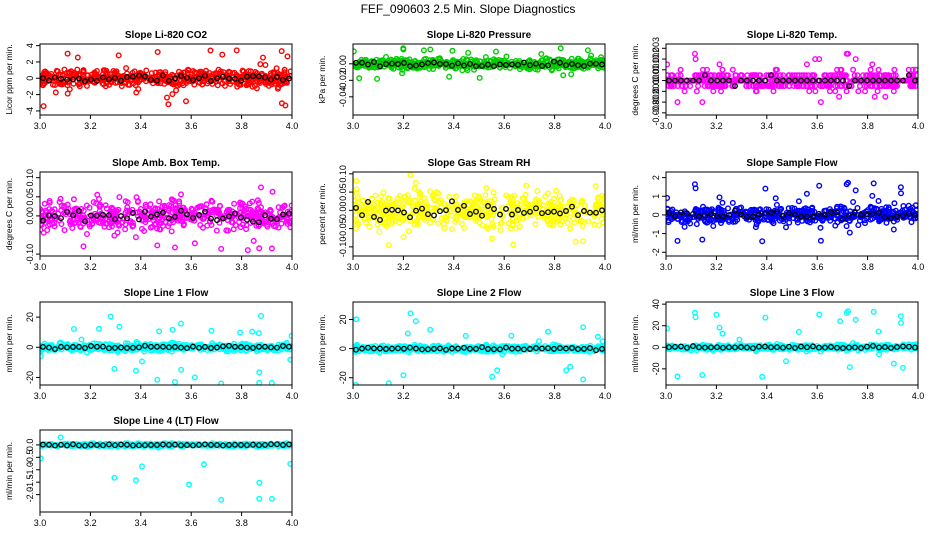 The width and height of the screenshot is (936, 540). Describe the element at coordinates (322, 213) in the screenshot. I see `y-axis-label-rh: percent per min.` at that location.